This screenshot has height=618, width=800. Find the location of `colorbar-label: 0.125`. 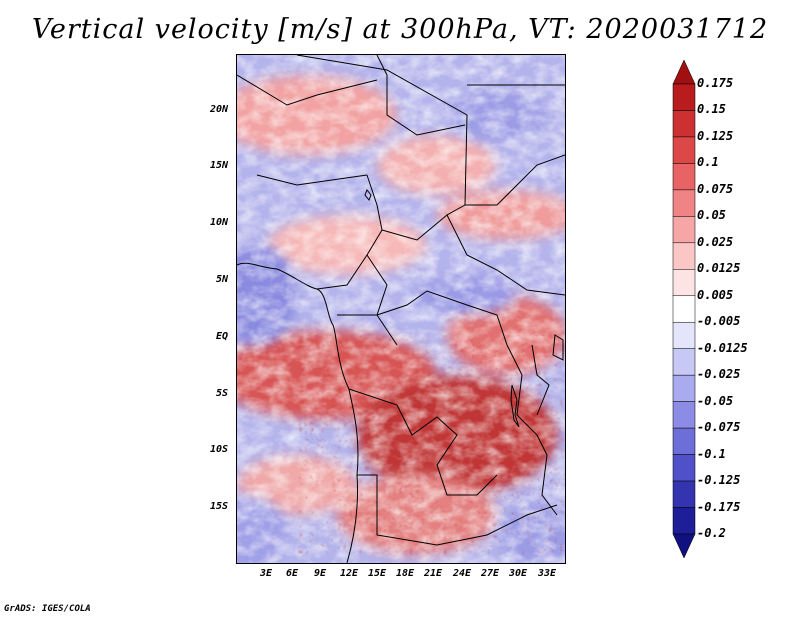

colorbar-label: 0.125 is located at coordinates (715, 135).